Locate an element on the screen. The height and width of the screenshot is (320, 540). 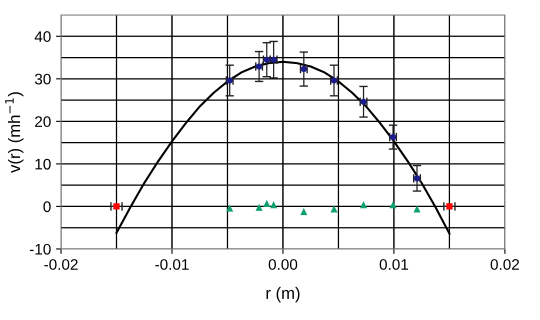
y-tick-label: 10 is located at coordinates (43, 164).